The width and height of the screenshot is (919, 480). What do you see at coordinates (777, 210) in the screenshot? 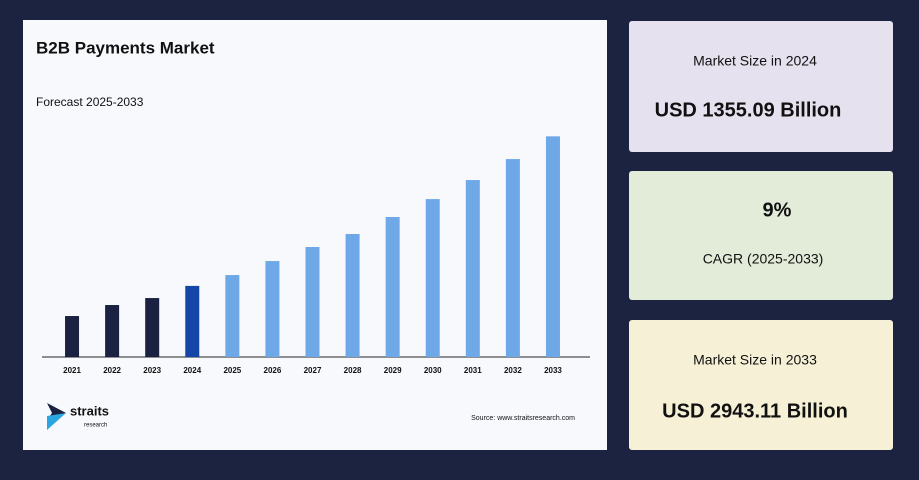
I see `card-value: 9%` at bounding box center [777, 210].